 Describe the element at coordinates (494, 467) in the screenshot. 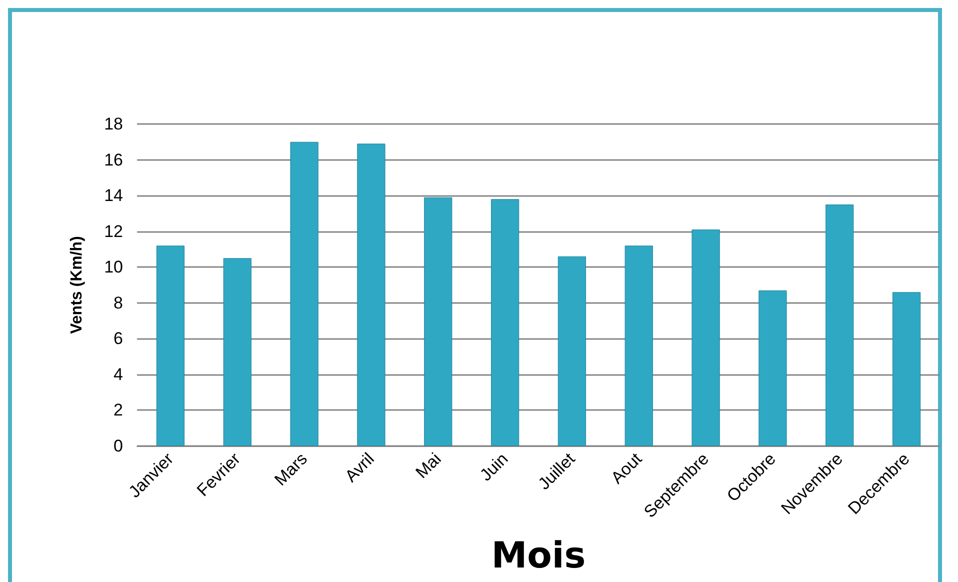

I see `x-tick-label: Juin` at that location.